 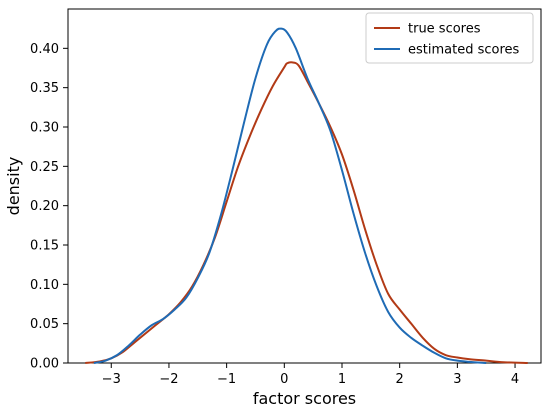 What do you see at coordinates (111, 379) in the screenshot?
I see `x-tick-label: −3` at bounding box center [111, 379].